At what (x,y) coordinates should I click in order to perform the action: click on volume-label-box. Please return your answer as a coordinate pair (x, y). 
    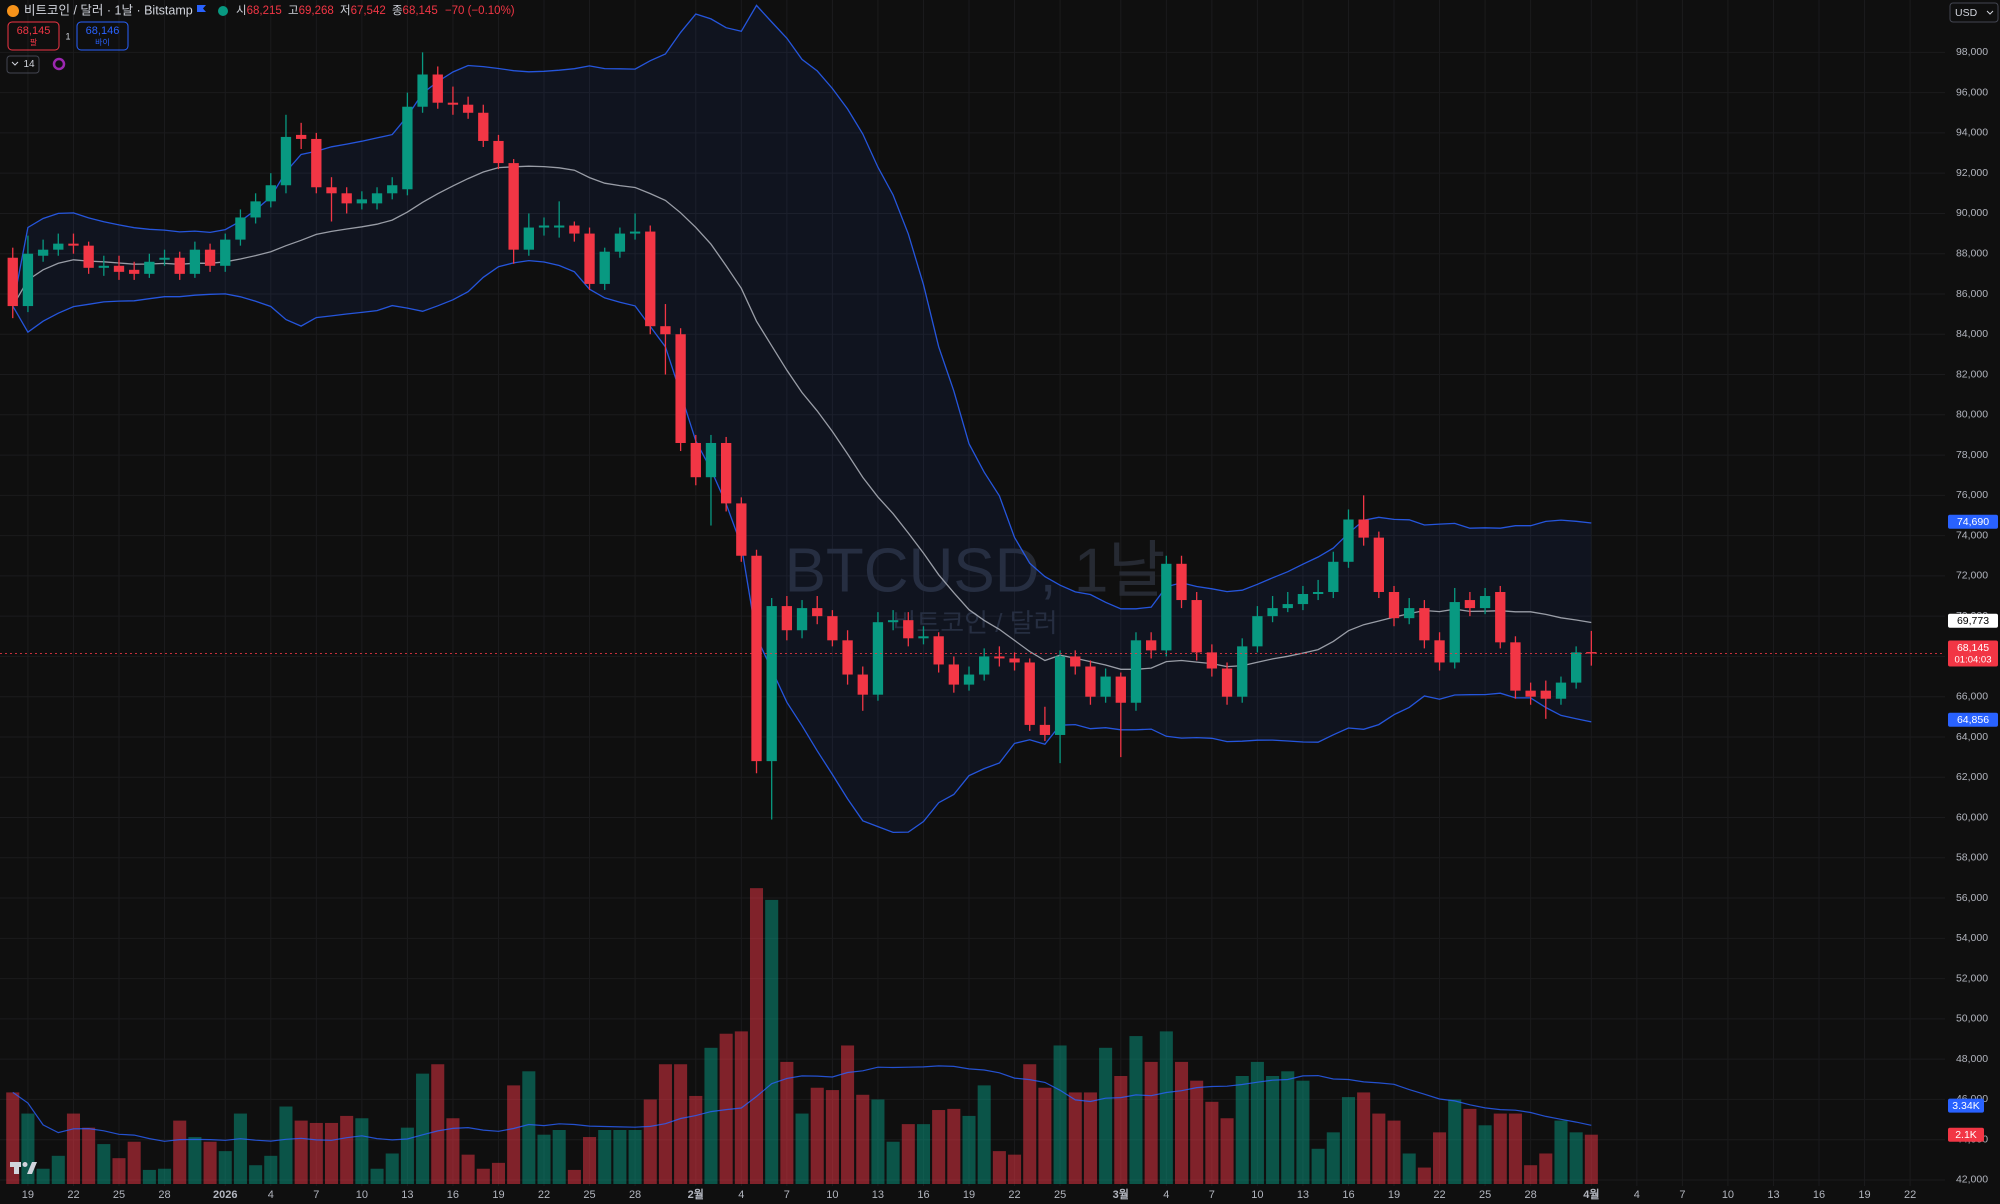
    Looking at the image, I should click on (1966, 1105).